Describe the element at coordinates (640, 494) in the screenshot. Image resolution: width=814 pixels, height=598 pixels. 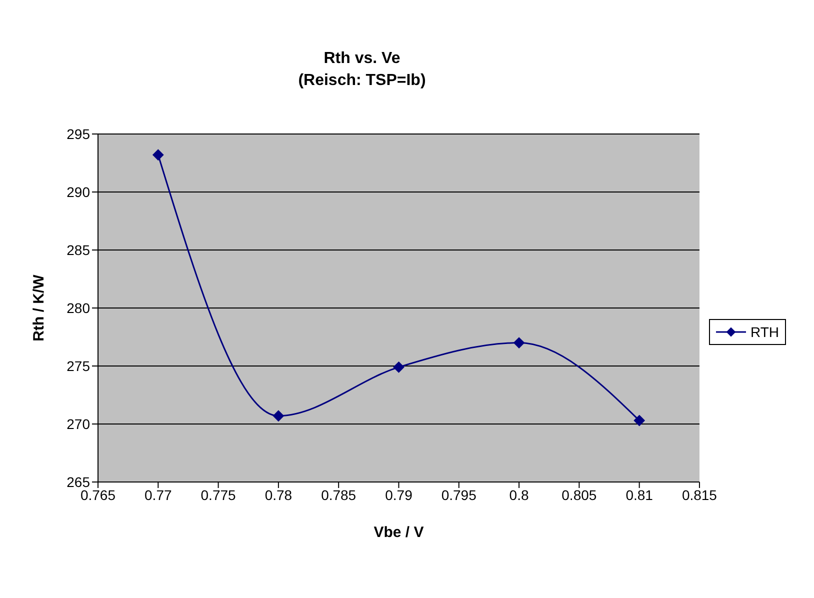
I see `x-tick-label: 0.81` at that location.